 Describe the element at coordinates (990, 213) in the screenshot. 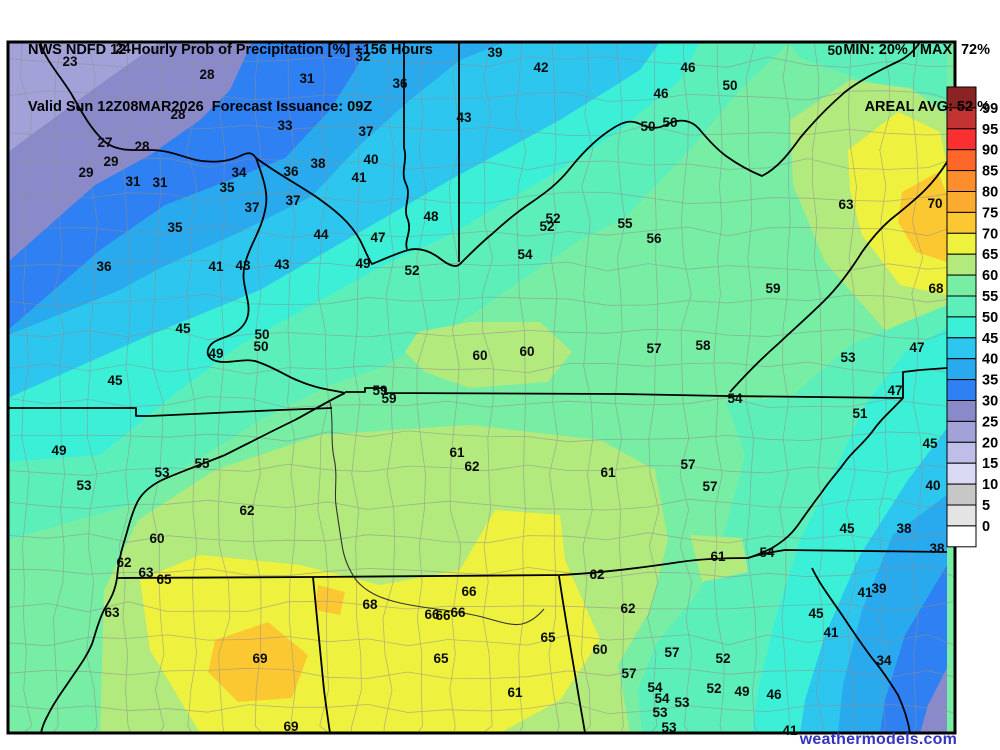

I see `legend-tick-label: 75` at that location.